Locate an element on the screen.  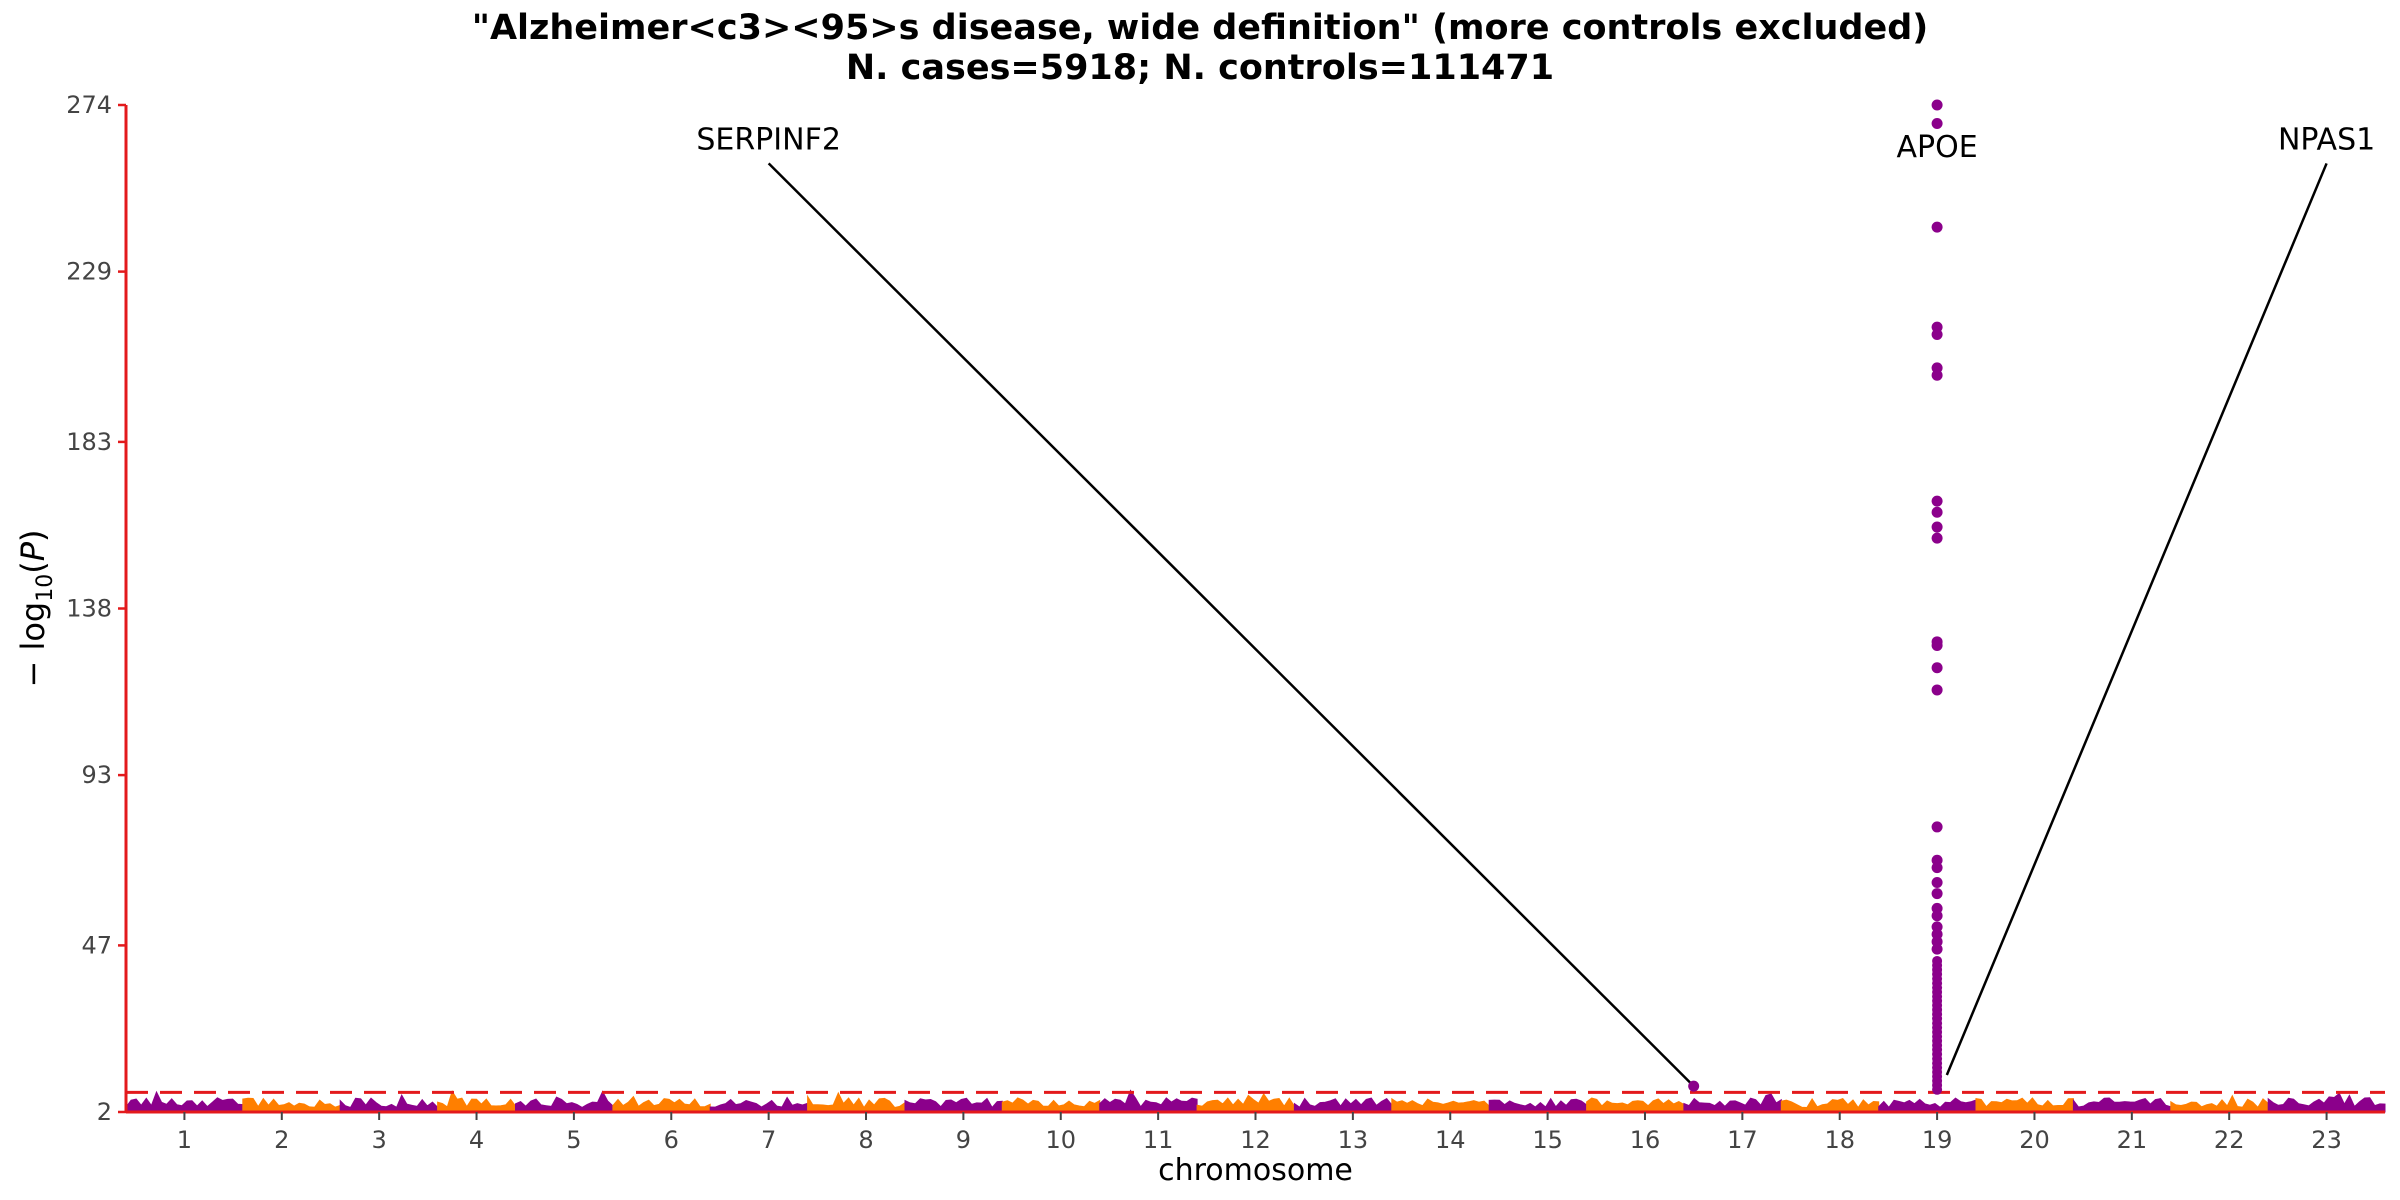
y-axis-title: − log10(P) is located at coordinates (36, 608).